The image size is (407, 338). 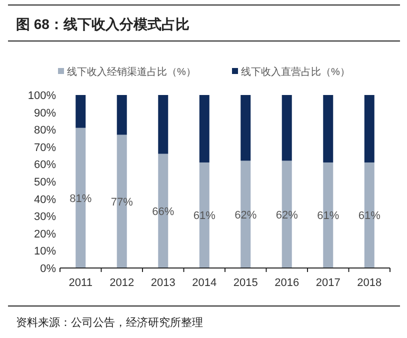 I want to click on data-label: 66%, so click(x=163, y=212).